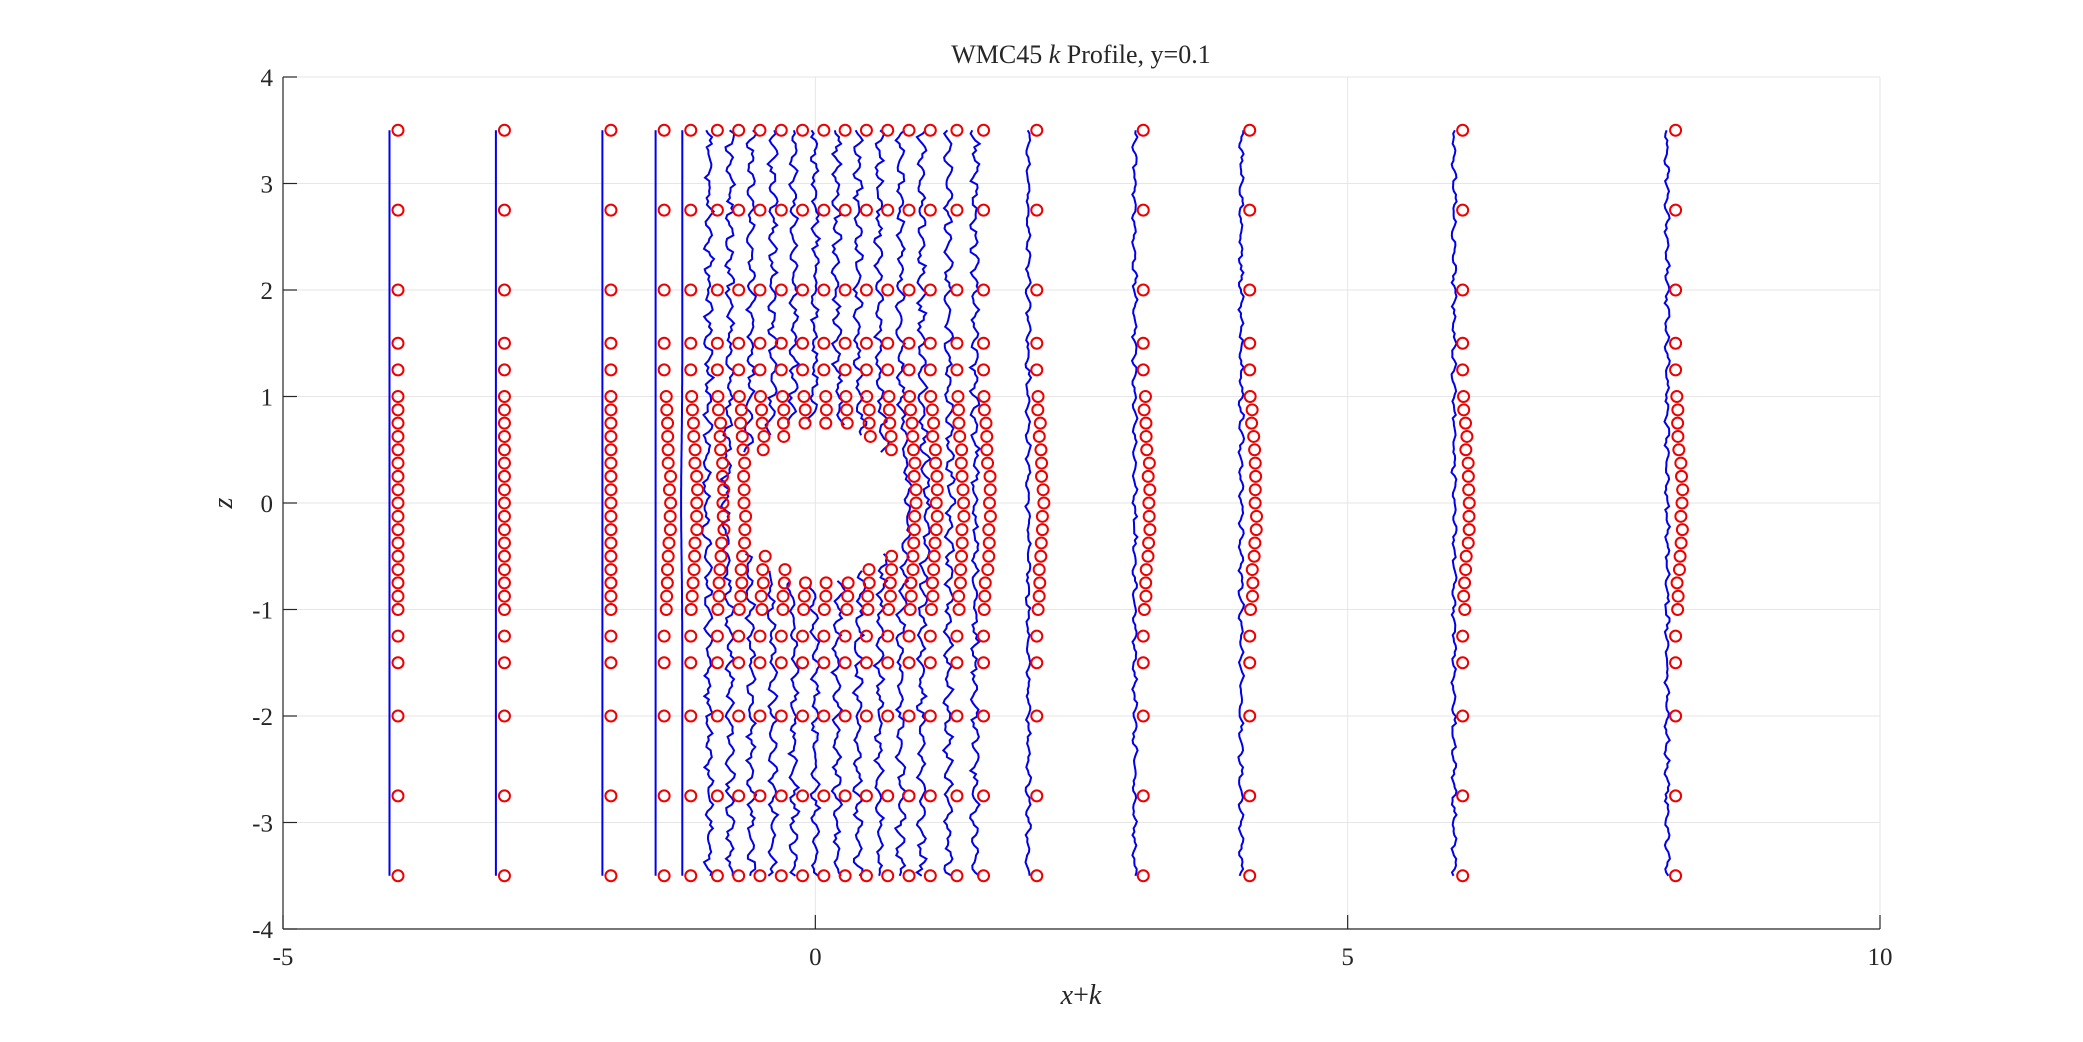 This screenshot has height=1042, width=2083. I want to click on y-tick-label: -1, so click(262, 611).